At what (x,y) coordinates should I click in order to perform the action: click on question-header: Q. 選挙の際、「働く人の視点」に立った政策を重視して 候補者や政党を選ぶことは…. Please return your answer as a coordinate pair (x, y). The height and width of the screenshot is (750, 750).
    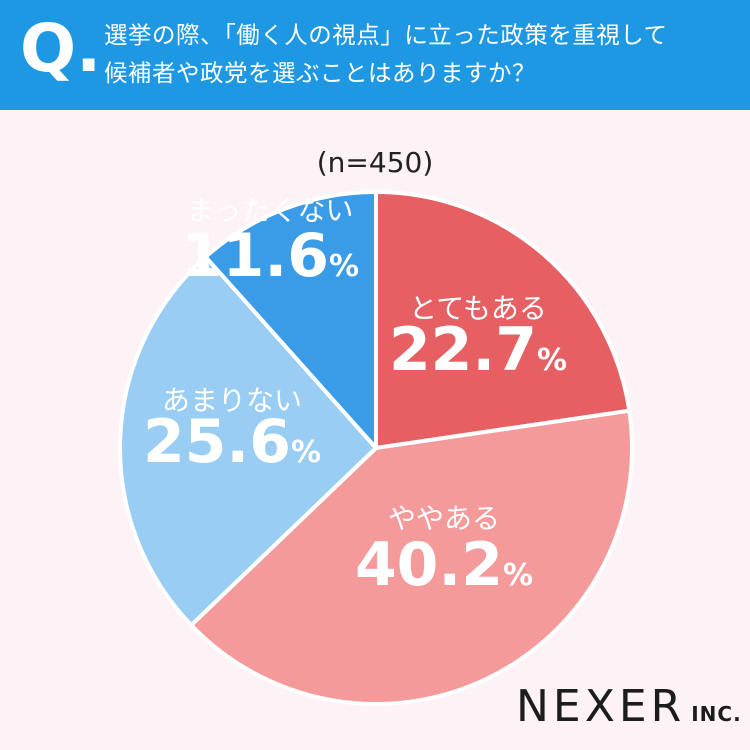
    Looking at the image, I should click on (375, 55).